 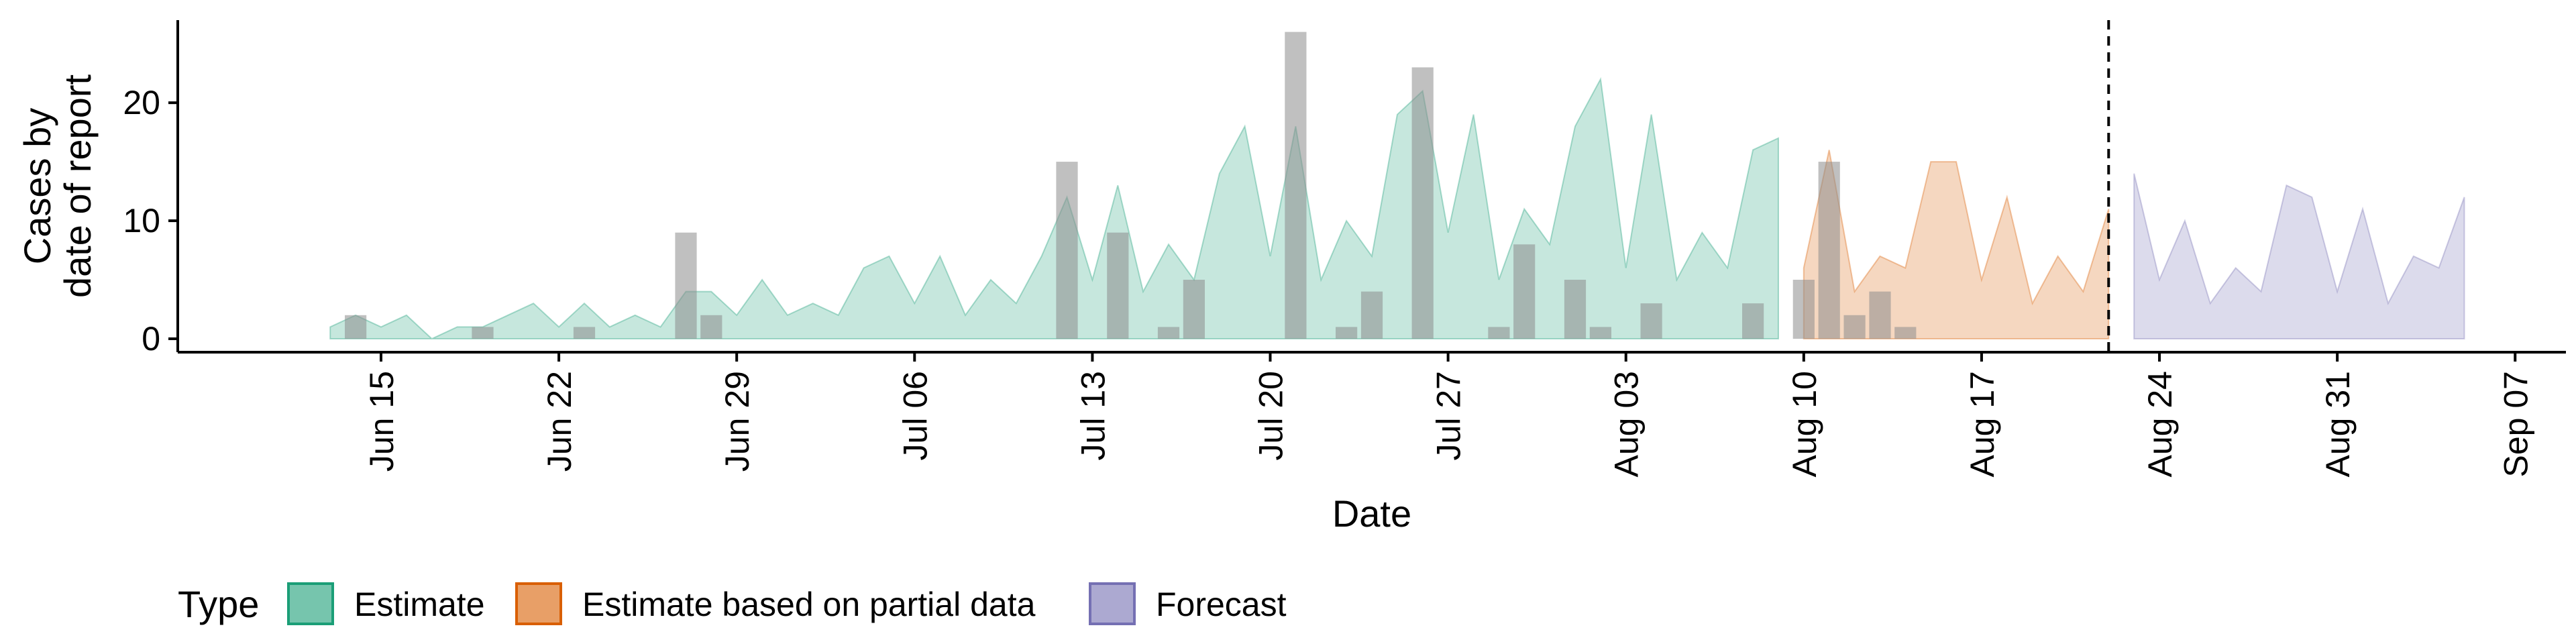 What do you see at coordinates (37, 186) in the screenshot?
I see `y-axis-title-line: Cases by` at bounding box center [37, 186].